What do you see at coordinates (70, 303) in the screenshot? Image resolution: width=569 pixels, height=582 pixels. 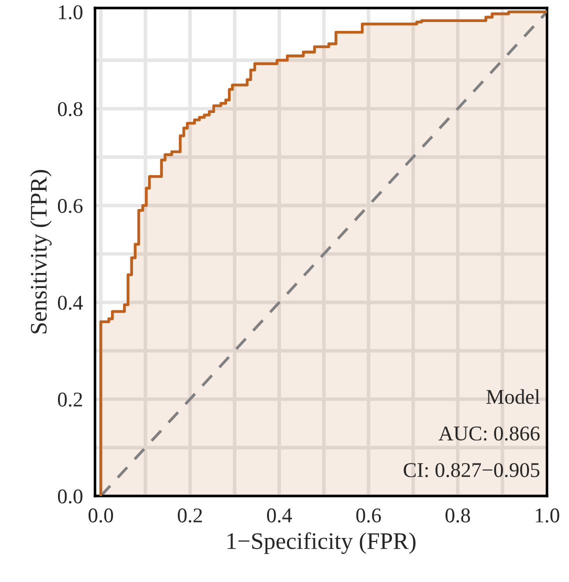 I see `y-tick-label: 0.4` at bounding box center [70, 303].